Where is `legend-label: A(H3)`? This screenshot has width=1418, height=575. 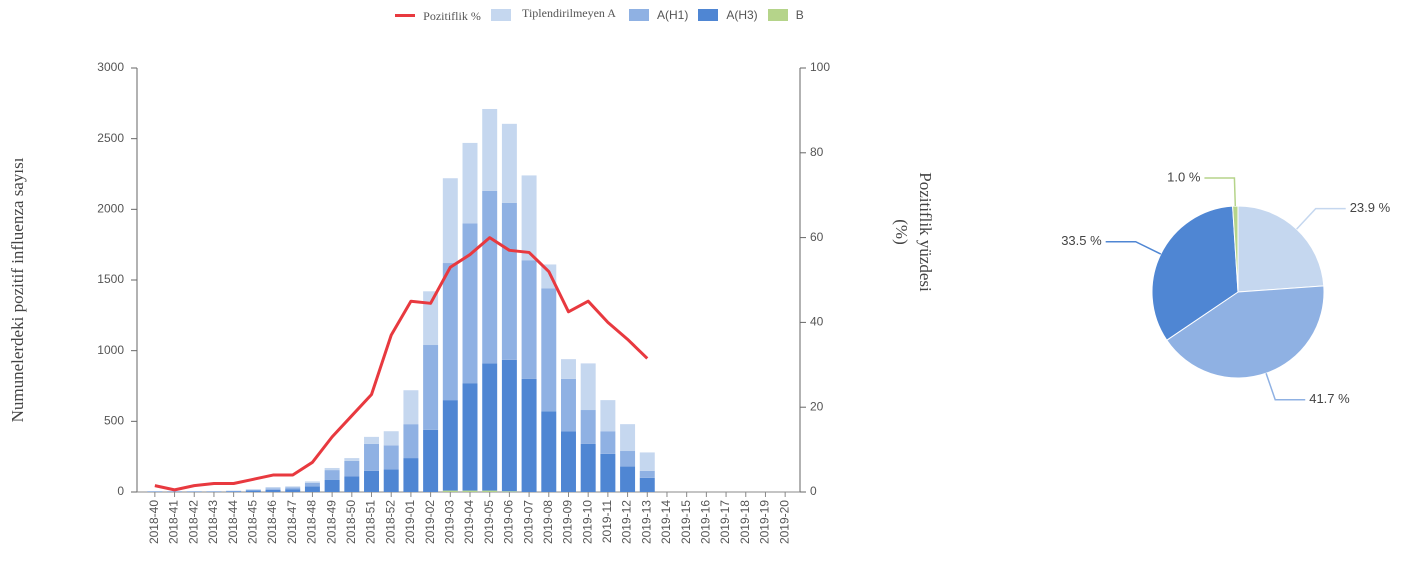
legend-label: A(H3) is located at coordinates (742, 15).